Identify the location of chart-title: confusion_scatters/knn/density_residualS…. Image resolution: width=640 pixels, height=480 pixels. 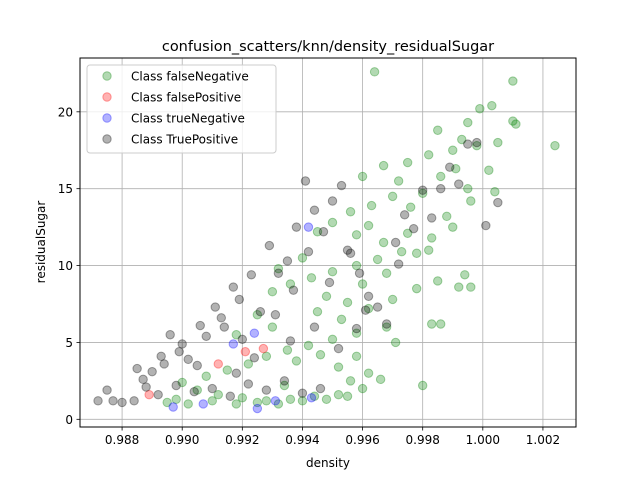
(328, 47).